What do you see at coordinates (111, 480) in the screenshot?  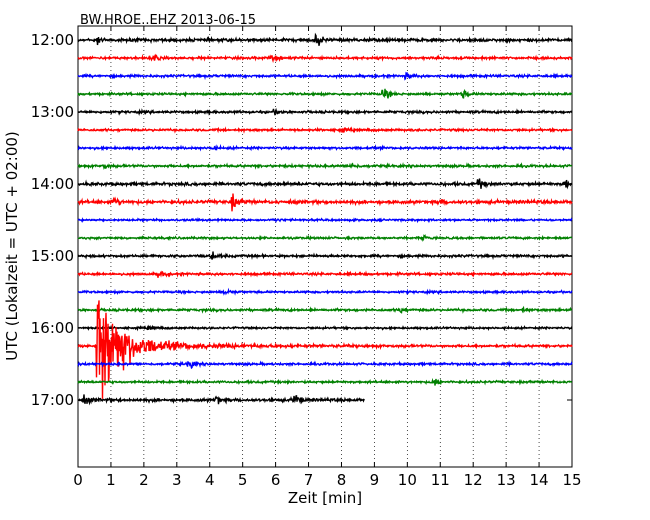 I see `x-tick-label: 1` at bounding box center [111, 480].